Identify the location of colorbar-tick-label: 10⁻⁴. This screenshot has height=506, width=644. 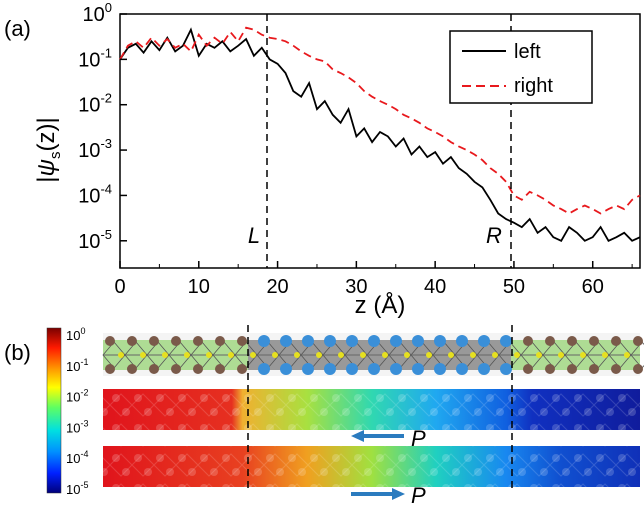
(77, 457).